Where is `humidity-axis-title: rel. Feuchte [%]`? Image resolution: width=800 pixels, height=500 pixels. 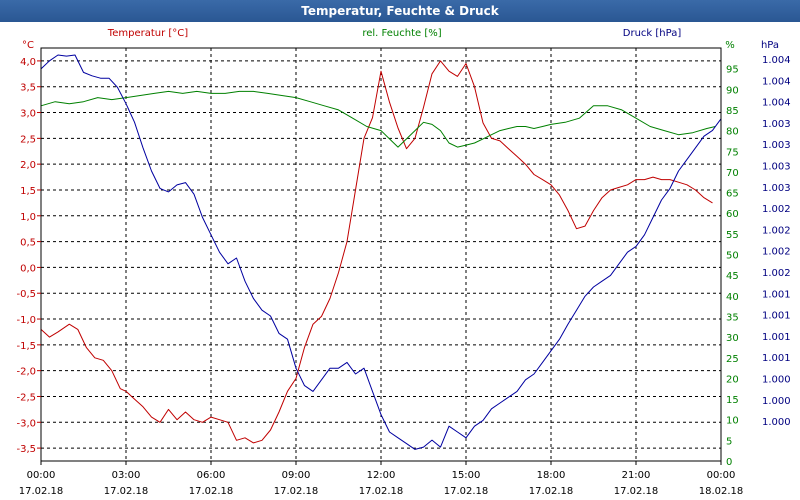 humidity-axis-title: rel. Feuchte [%] is located at coordinates (401, 33).